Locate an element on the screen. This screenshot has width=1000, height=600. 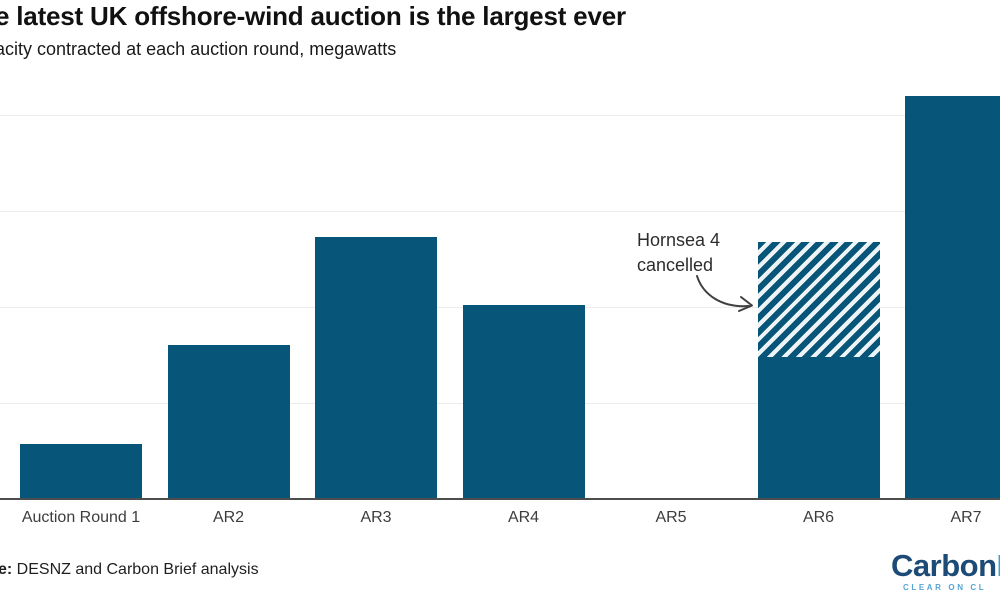
annotation-line-2: cancelled is located at coordinates (675, 265).